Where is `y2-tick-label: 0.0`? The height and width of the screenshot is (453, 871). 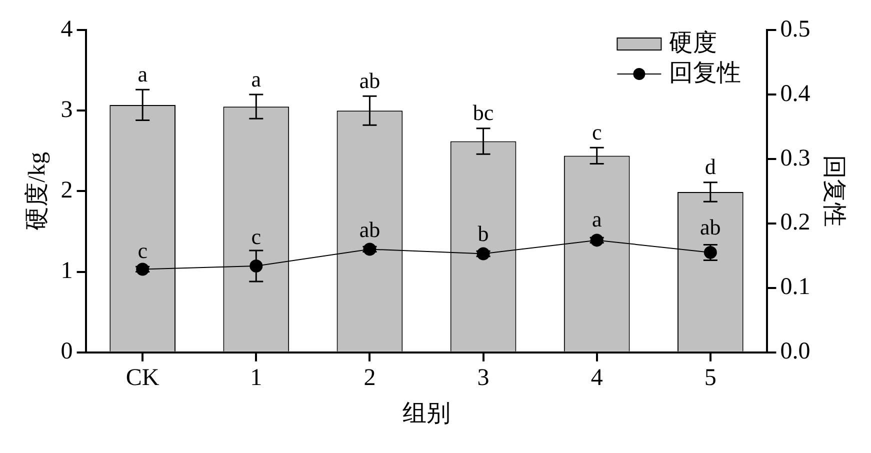 y2-tick-label: 0.0 is located at coordinates (795, 351).